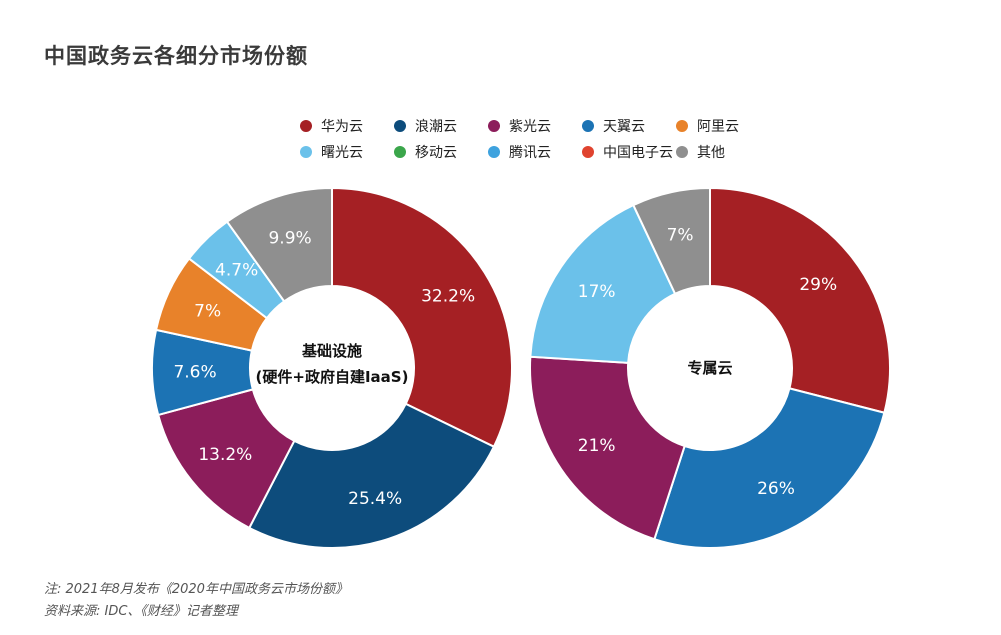  I want to click on center-label-line1: 基础设施, so click(331, 351).